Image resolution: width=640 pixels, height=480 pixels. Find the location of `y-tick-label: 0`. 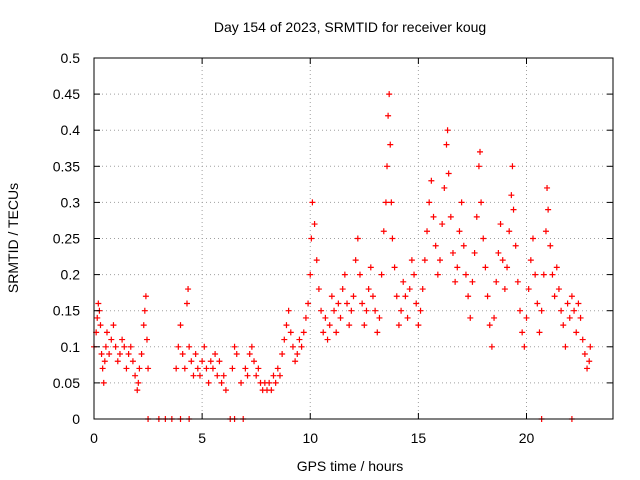

y-tick-label: 0 is located at coordinates (76, 419).